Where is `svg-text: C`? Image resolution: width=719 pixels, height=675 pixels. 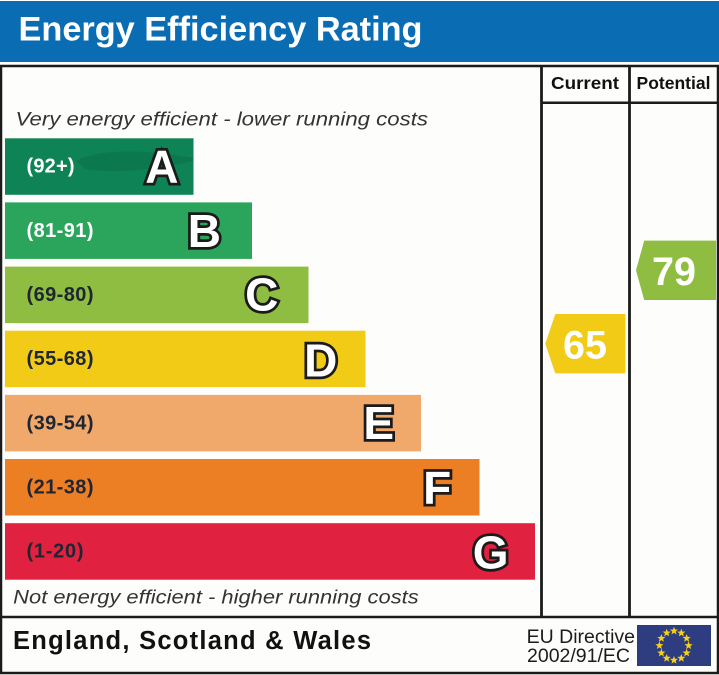
svg-text: C is located at coordinates (261, 295).